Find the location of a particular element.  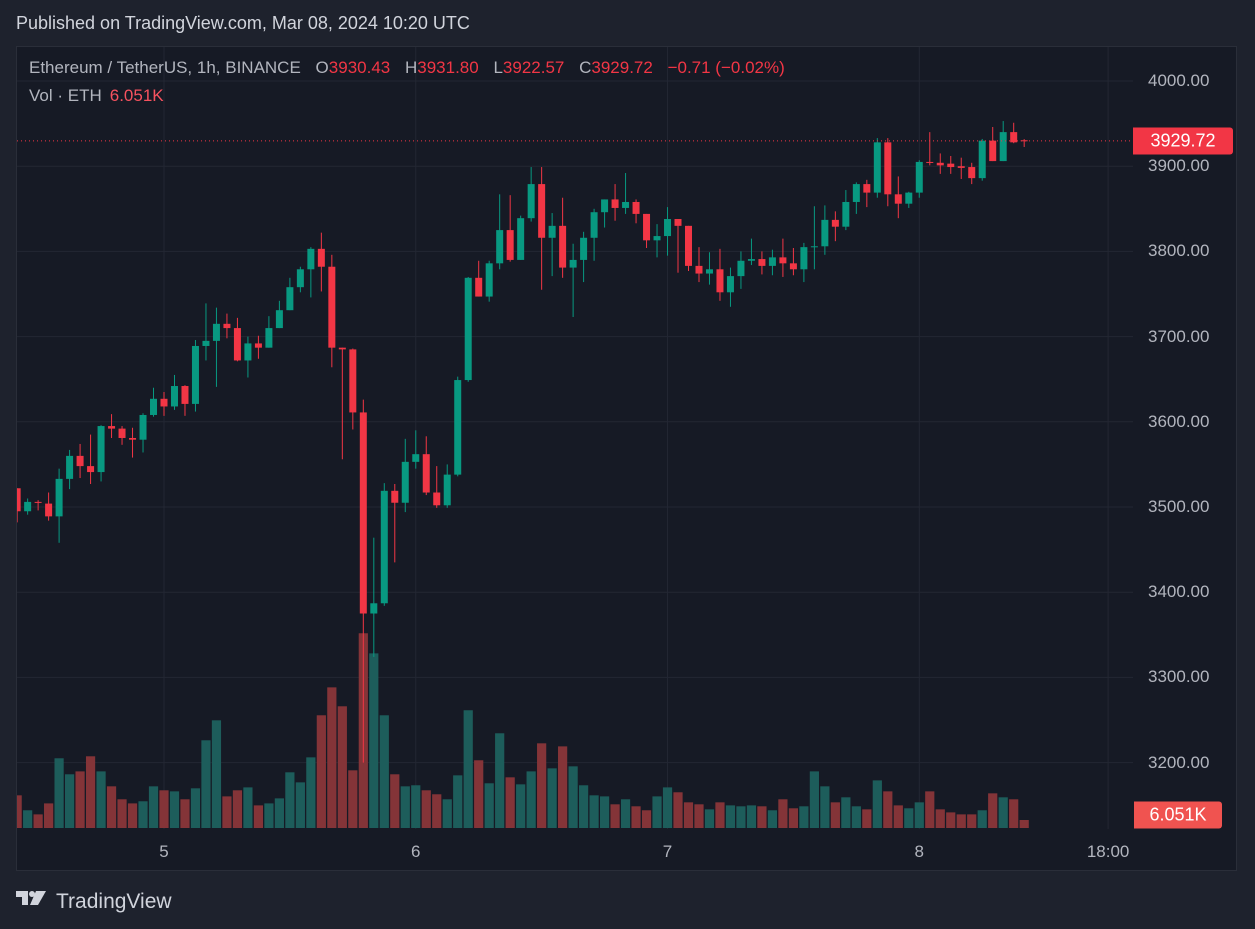

tradingview-brand: TradingView is located at coordinates (94, 902).